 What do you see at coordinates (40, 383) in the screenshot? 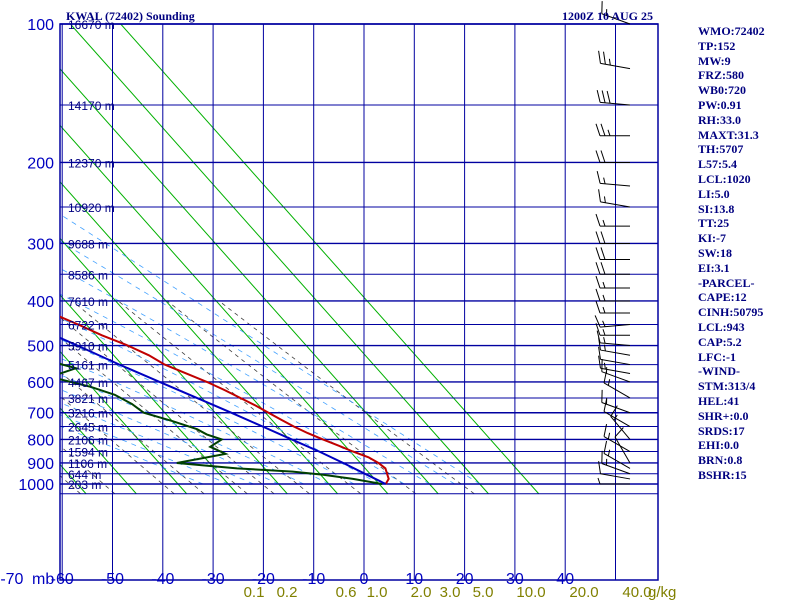
I see `pressure-tick-label: 600` at bounding box center [40, 383].